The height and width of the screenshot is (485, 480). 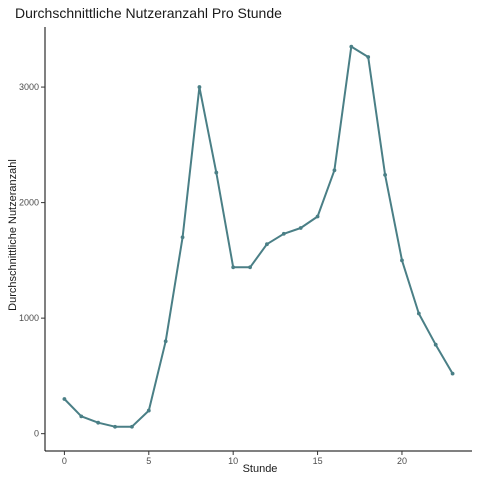 What do you see at coordinates (29, 318) in the screenshot?
I see `y-tick-label: 1000` at bounding box center [29, 318].